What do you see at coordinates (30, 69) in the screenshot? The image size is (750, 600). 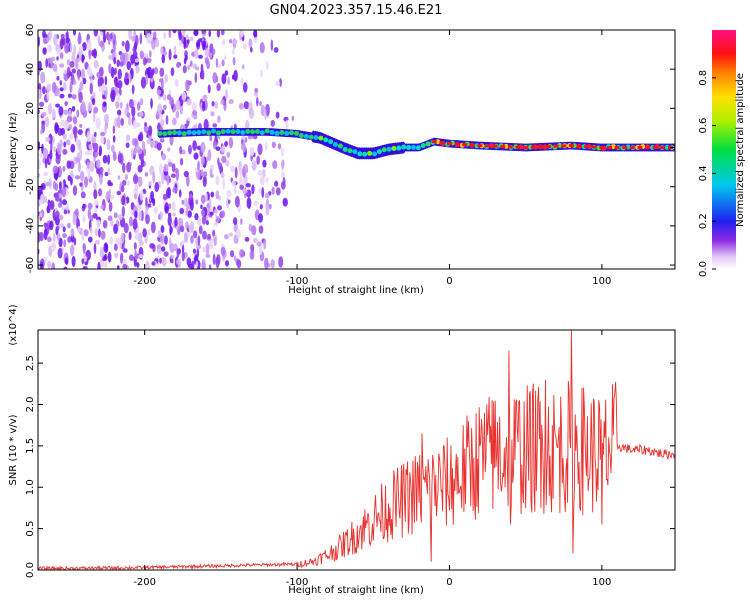 I see `spectrogram-y-tick-label: 40` at bounding box center [30, 69].